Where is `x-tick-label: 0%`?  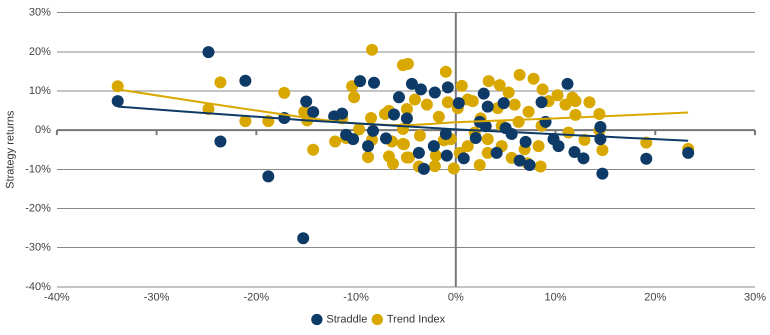
x-tick-label: 0% is located at coordinates (456, 297).